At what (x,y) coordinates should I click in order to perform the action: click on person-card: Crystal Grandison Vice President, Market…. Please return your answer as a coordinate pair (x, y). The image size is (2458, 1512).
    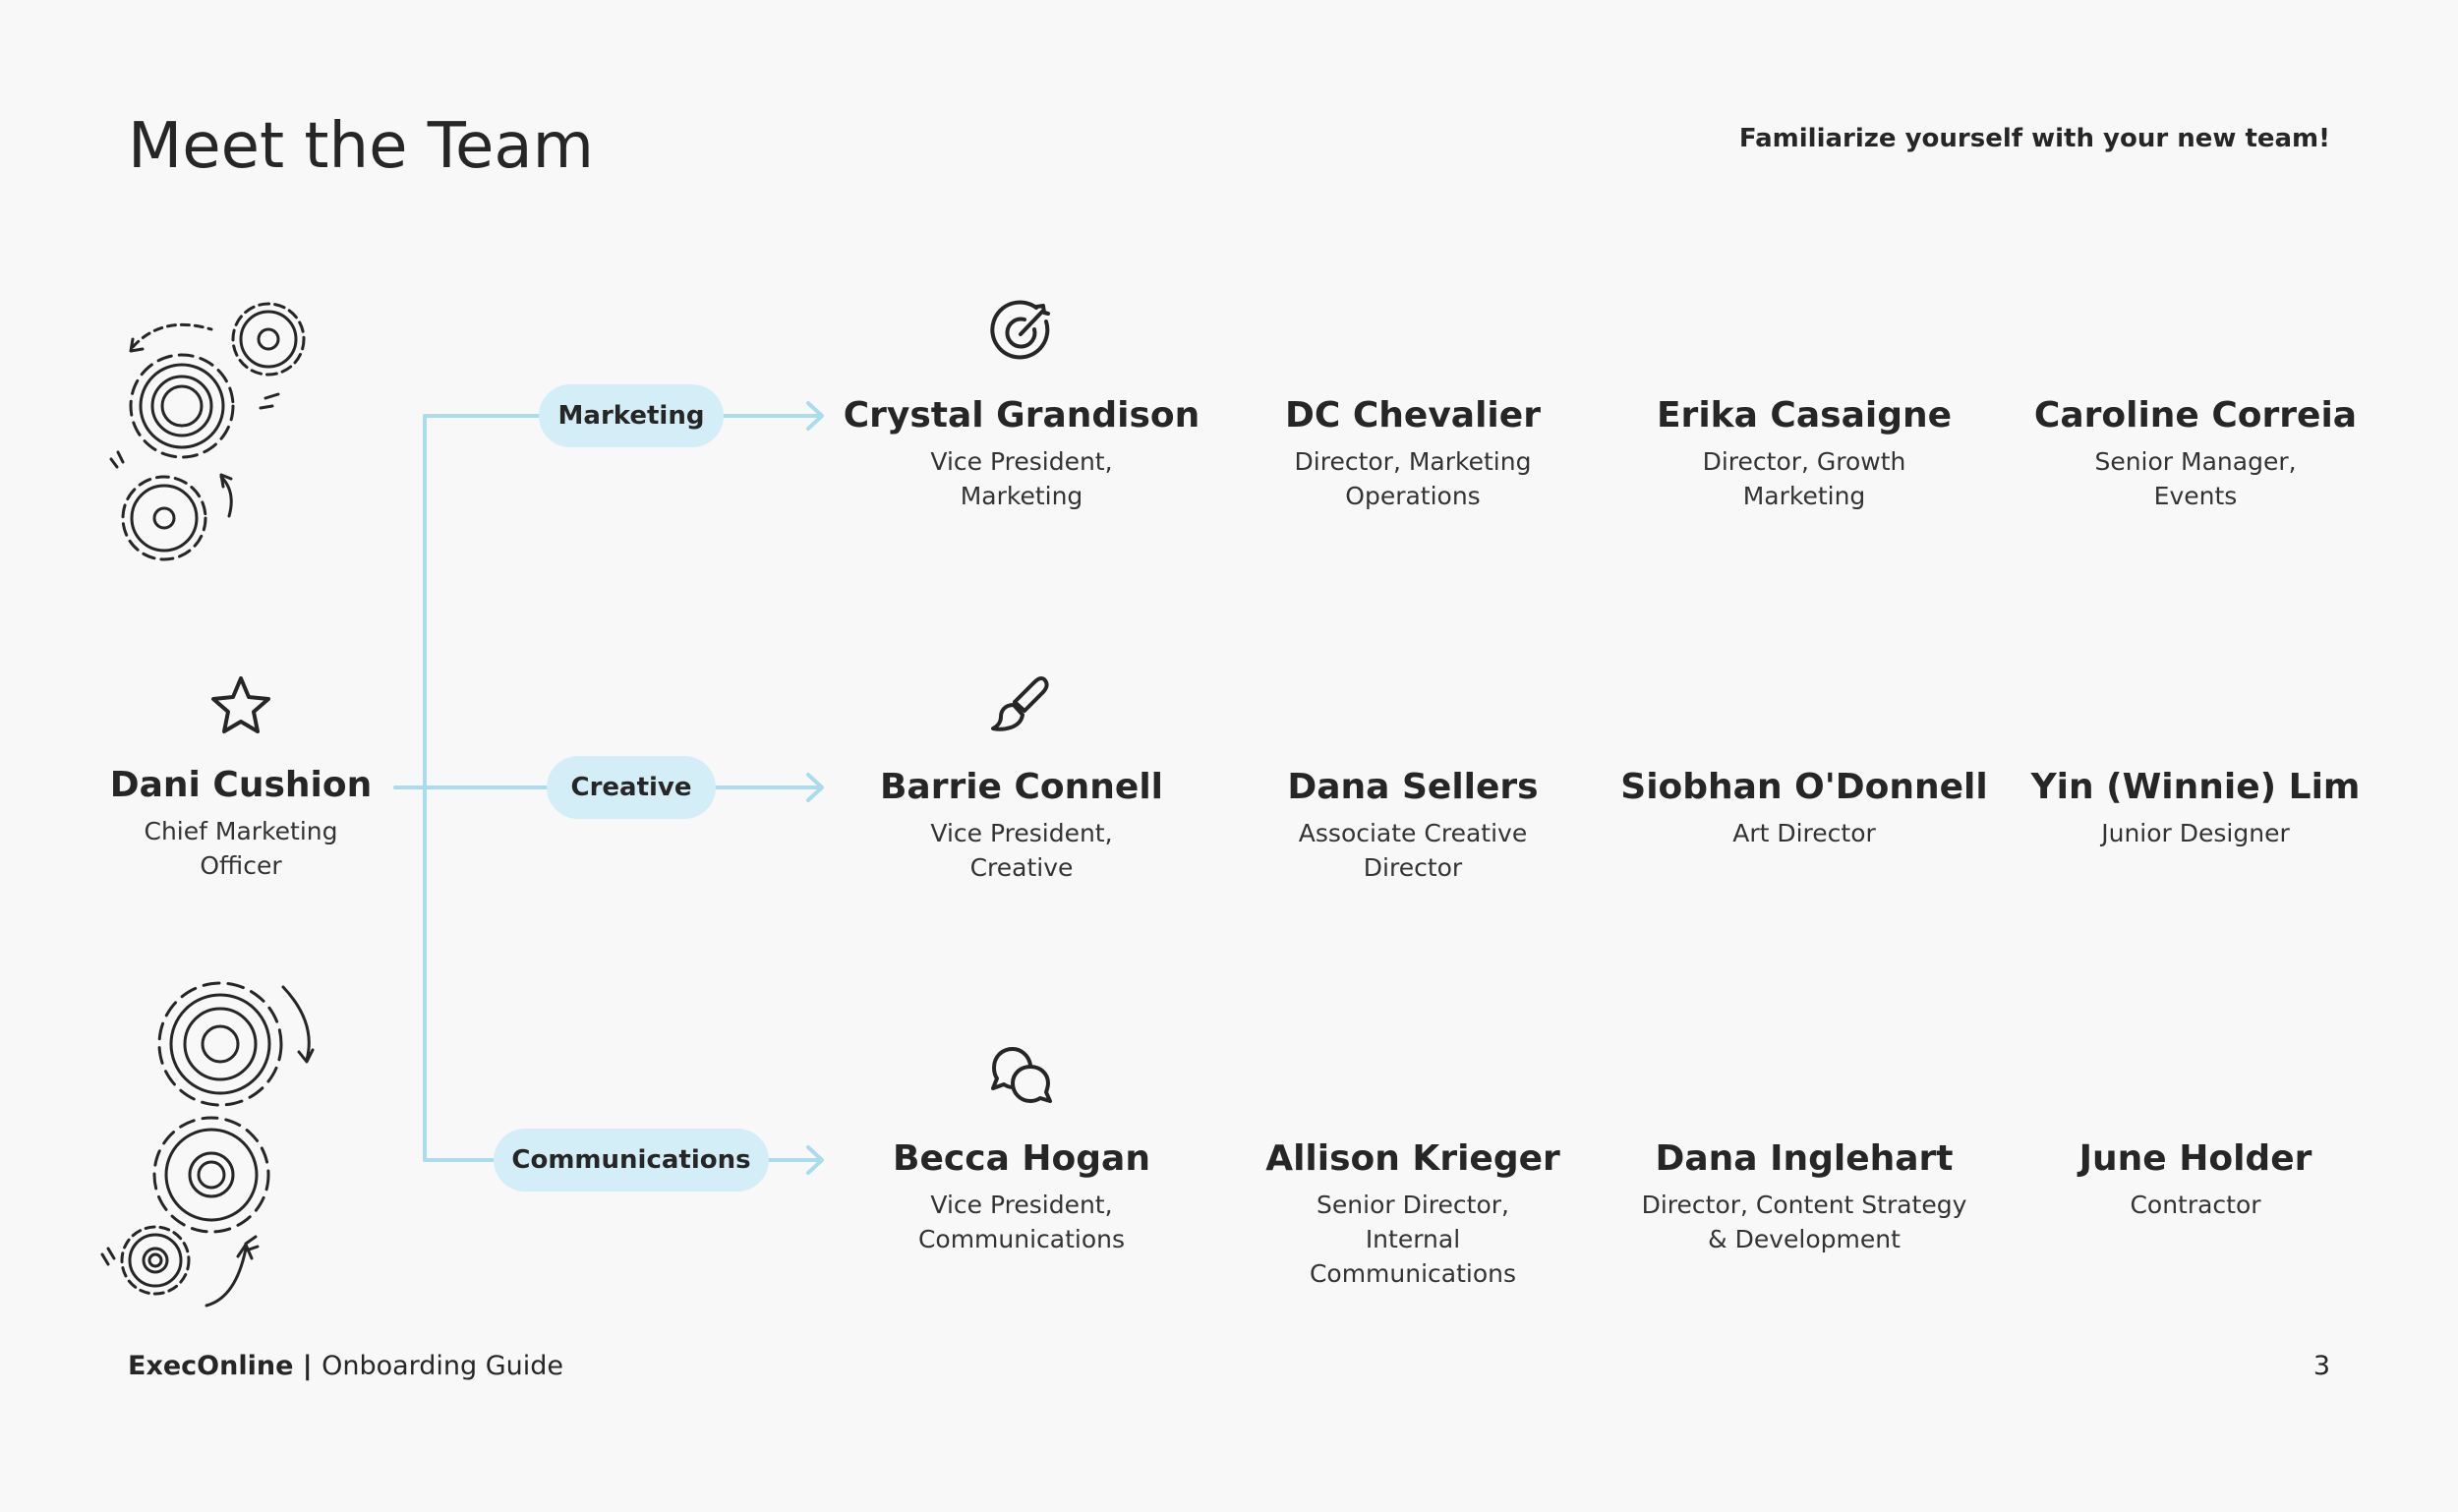
    Looking at the image, I should click on (1021, 453).